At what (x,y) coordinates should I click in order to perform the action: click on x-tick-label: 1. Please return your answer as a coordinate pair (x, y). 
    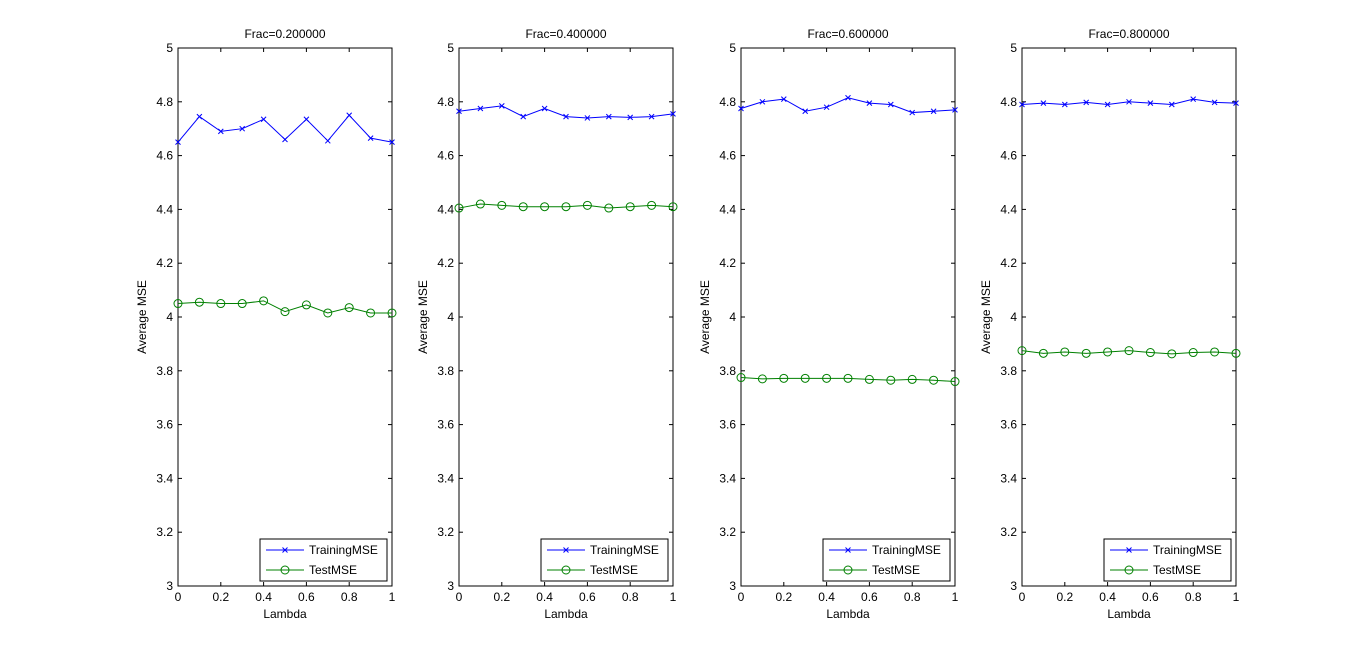
    Looking at the image, I should click on (392, 597).